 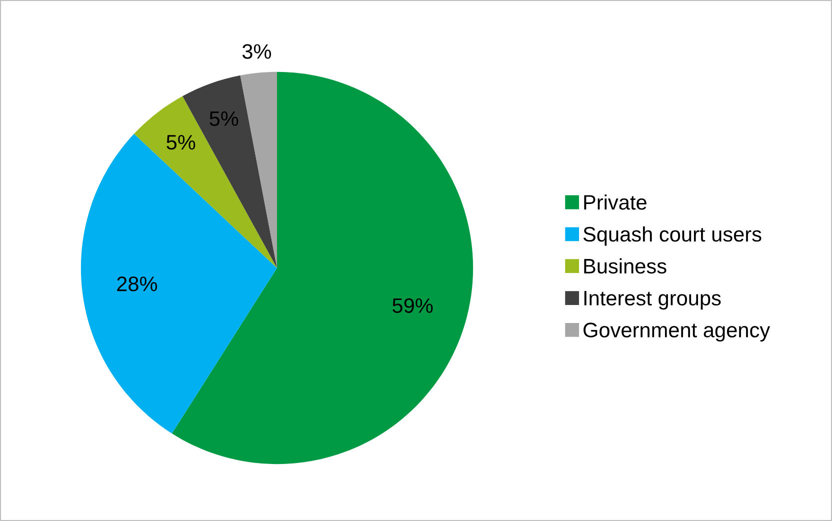 I want to click on legend-label: Business, so click(x=625, y=266).